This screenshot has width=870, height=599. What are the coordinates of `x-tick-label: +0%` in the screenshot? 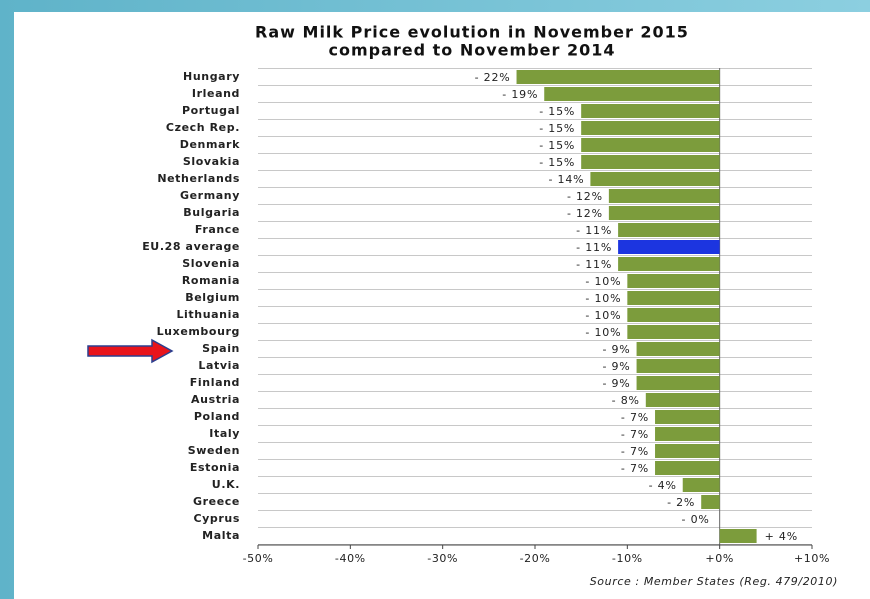 It's located at (719, 558).